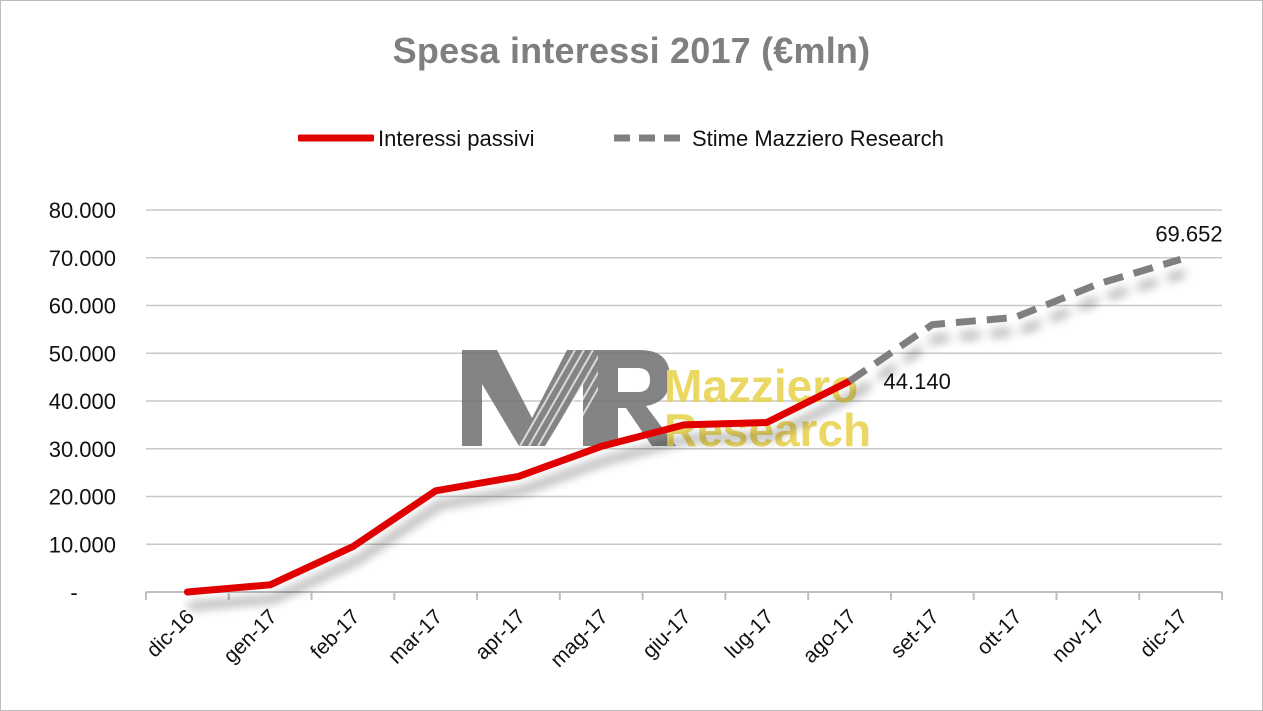  I want to click on y-tick-label: -, so click(73, 592).